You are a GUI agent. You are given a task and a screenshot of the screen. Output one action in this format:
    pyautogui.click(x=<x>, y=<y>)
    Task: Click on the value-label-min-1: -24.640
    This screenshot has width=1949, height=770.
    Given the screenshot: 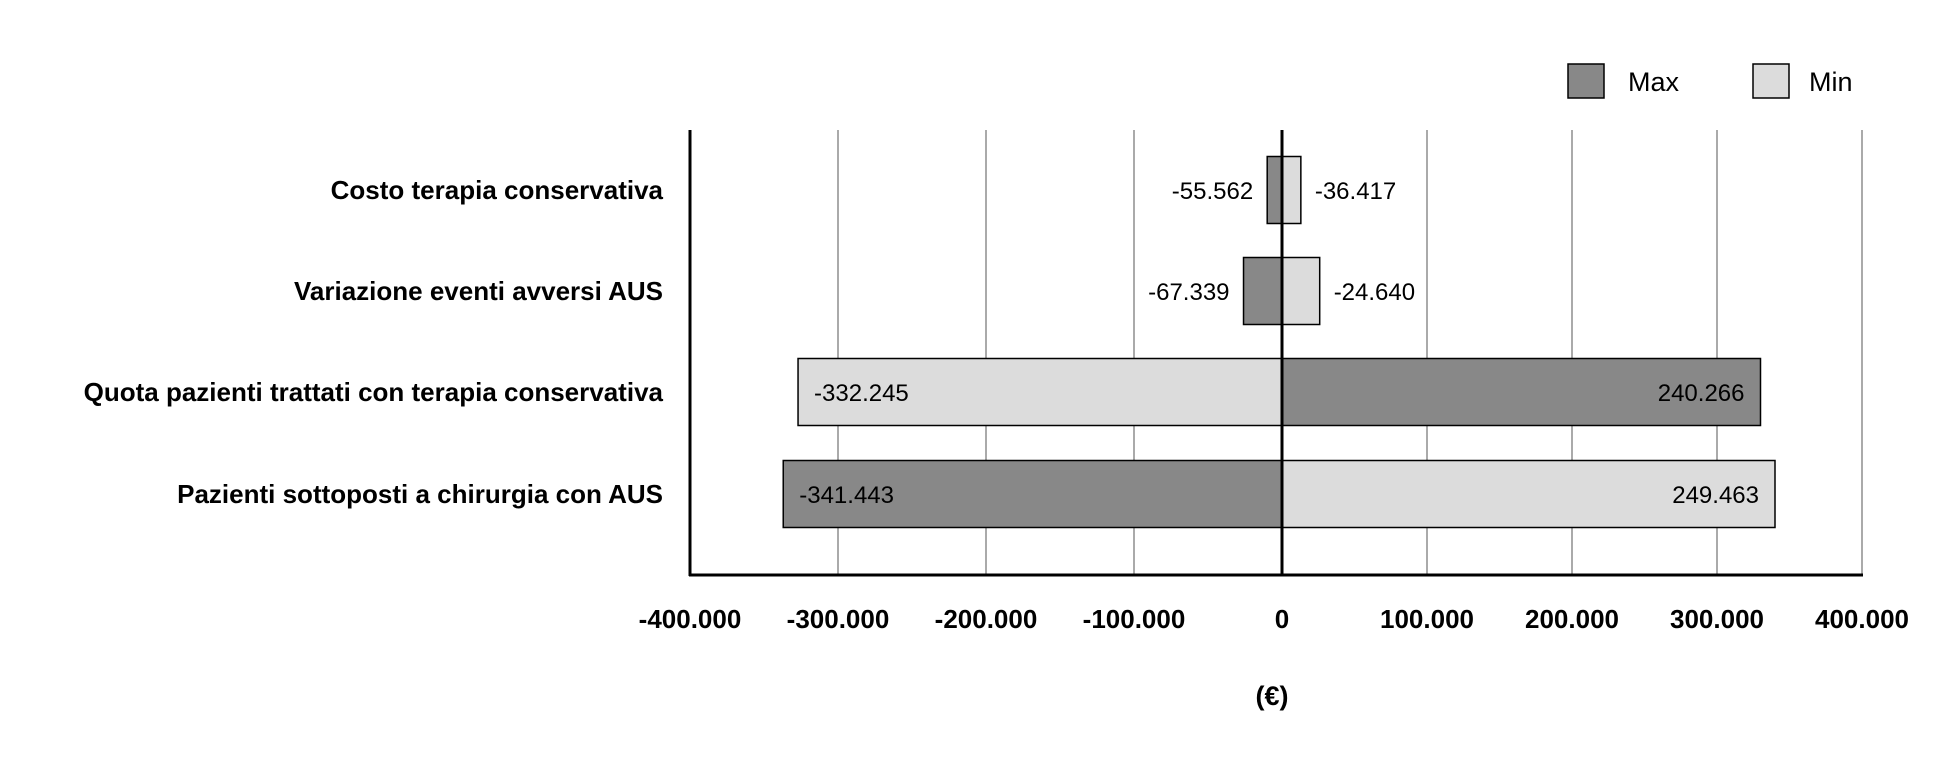 What is the action you would take?
    pyautogui.click(x=1374, y=292)
    